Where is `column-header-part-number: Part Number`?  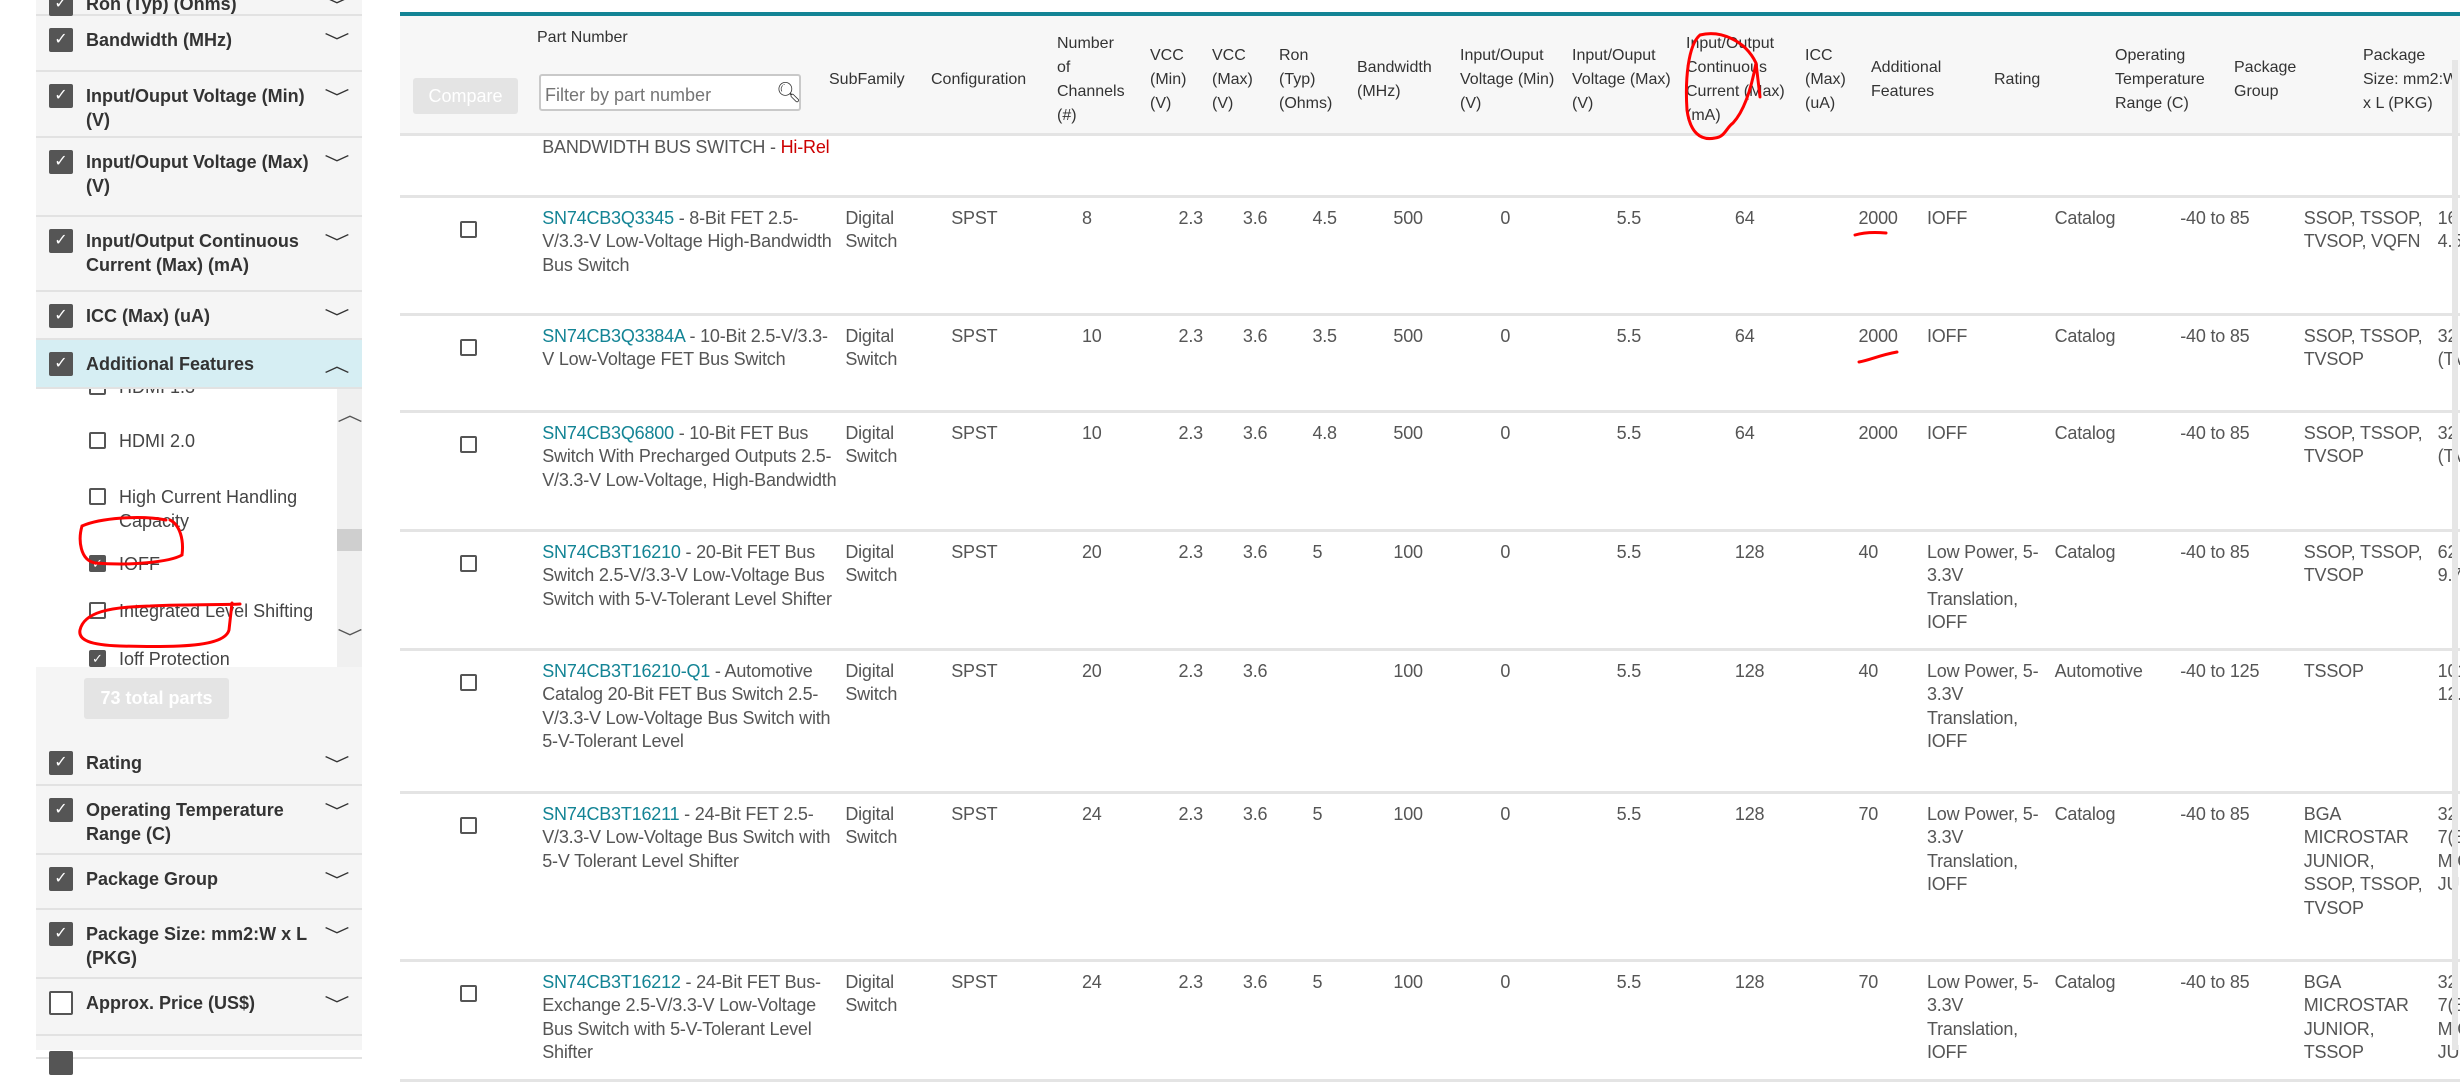 column-header-part-number: Part Number is located at coordinates (582, 37).